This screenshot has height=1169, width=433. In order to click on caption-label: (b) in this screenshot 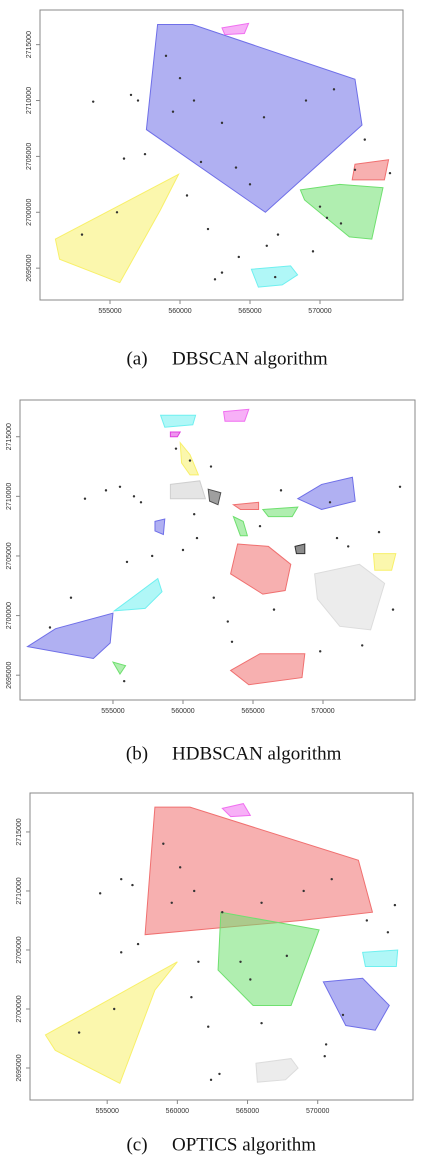, I will do `click(137, 753)`.